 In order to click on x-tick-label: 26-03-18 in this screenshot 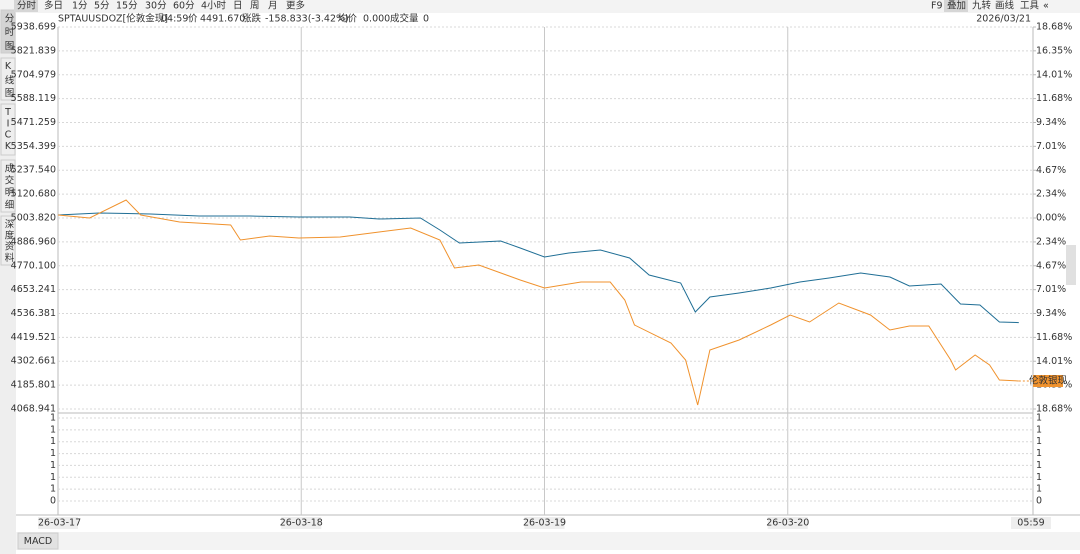, I will do `click(301, 523)`.